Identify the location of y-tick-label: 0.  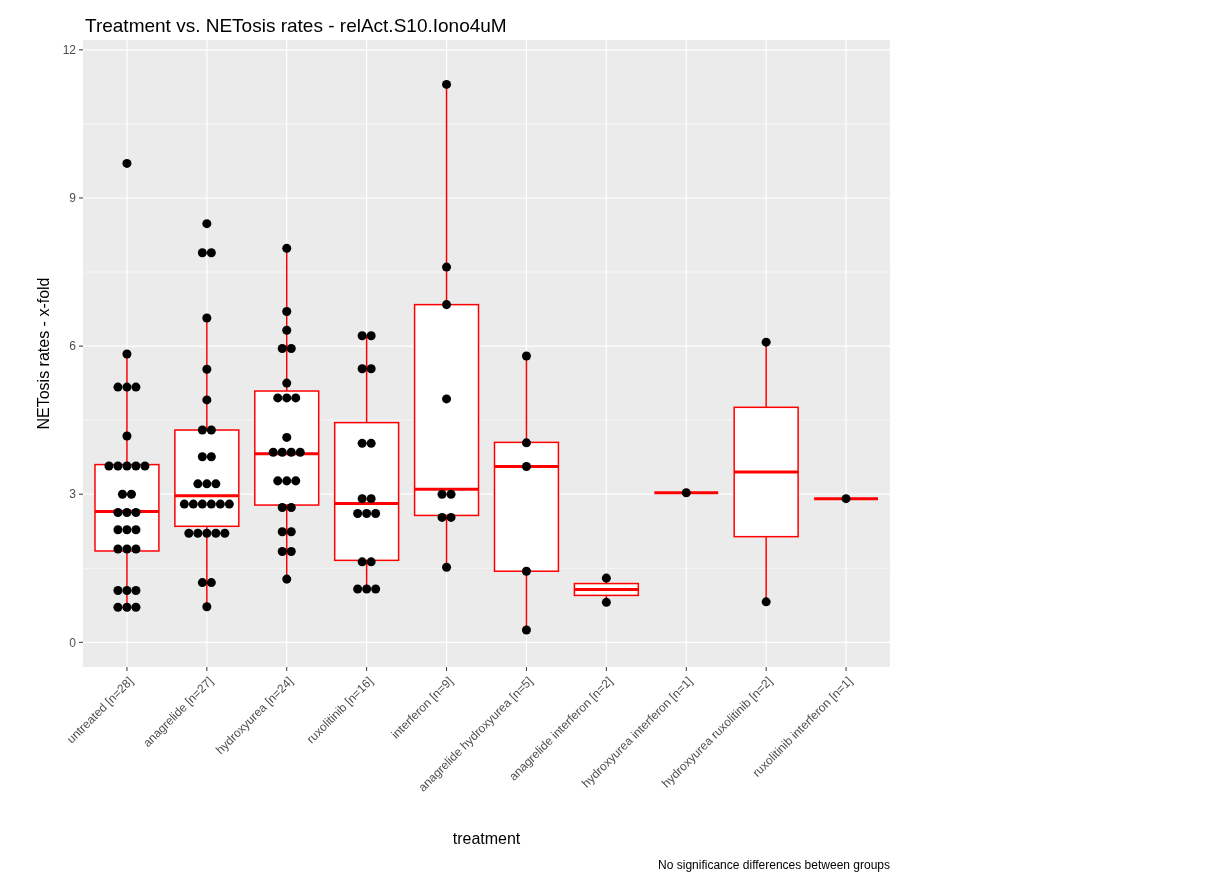
(73, 642).